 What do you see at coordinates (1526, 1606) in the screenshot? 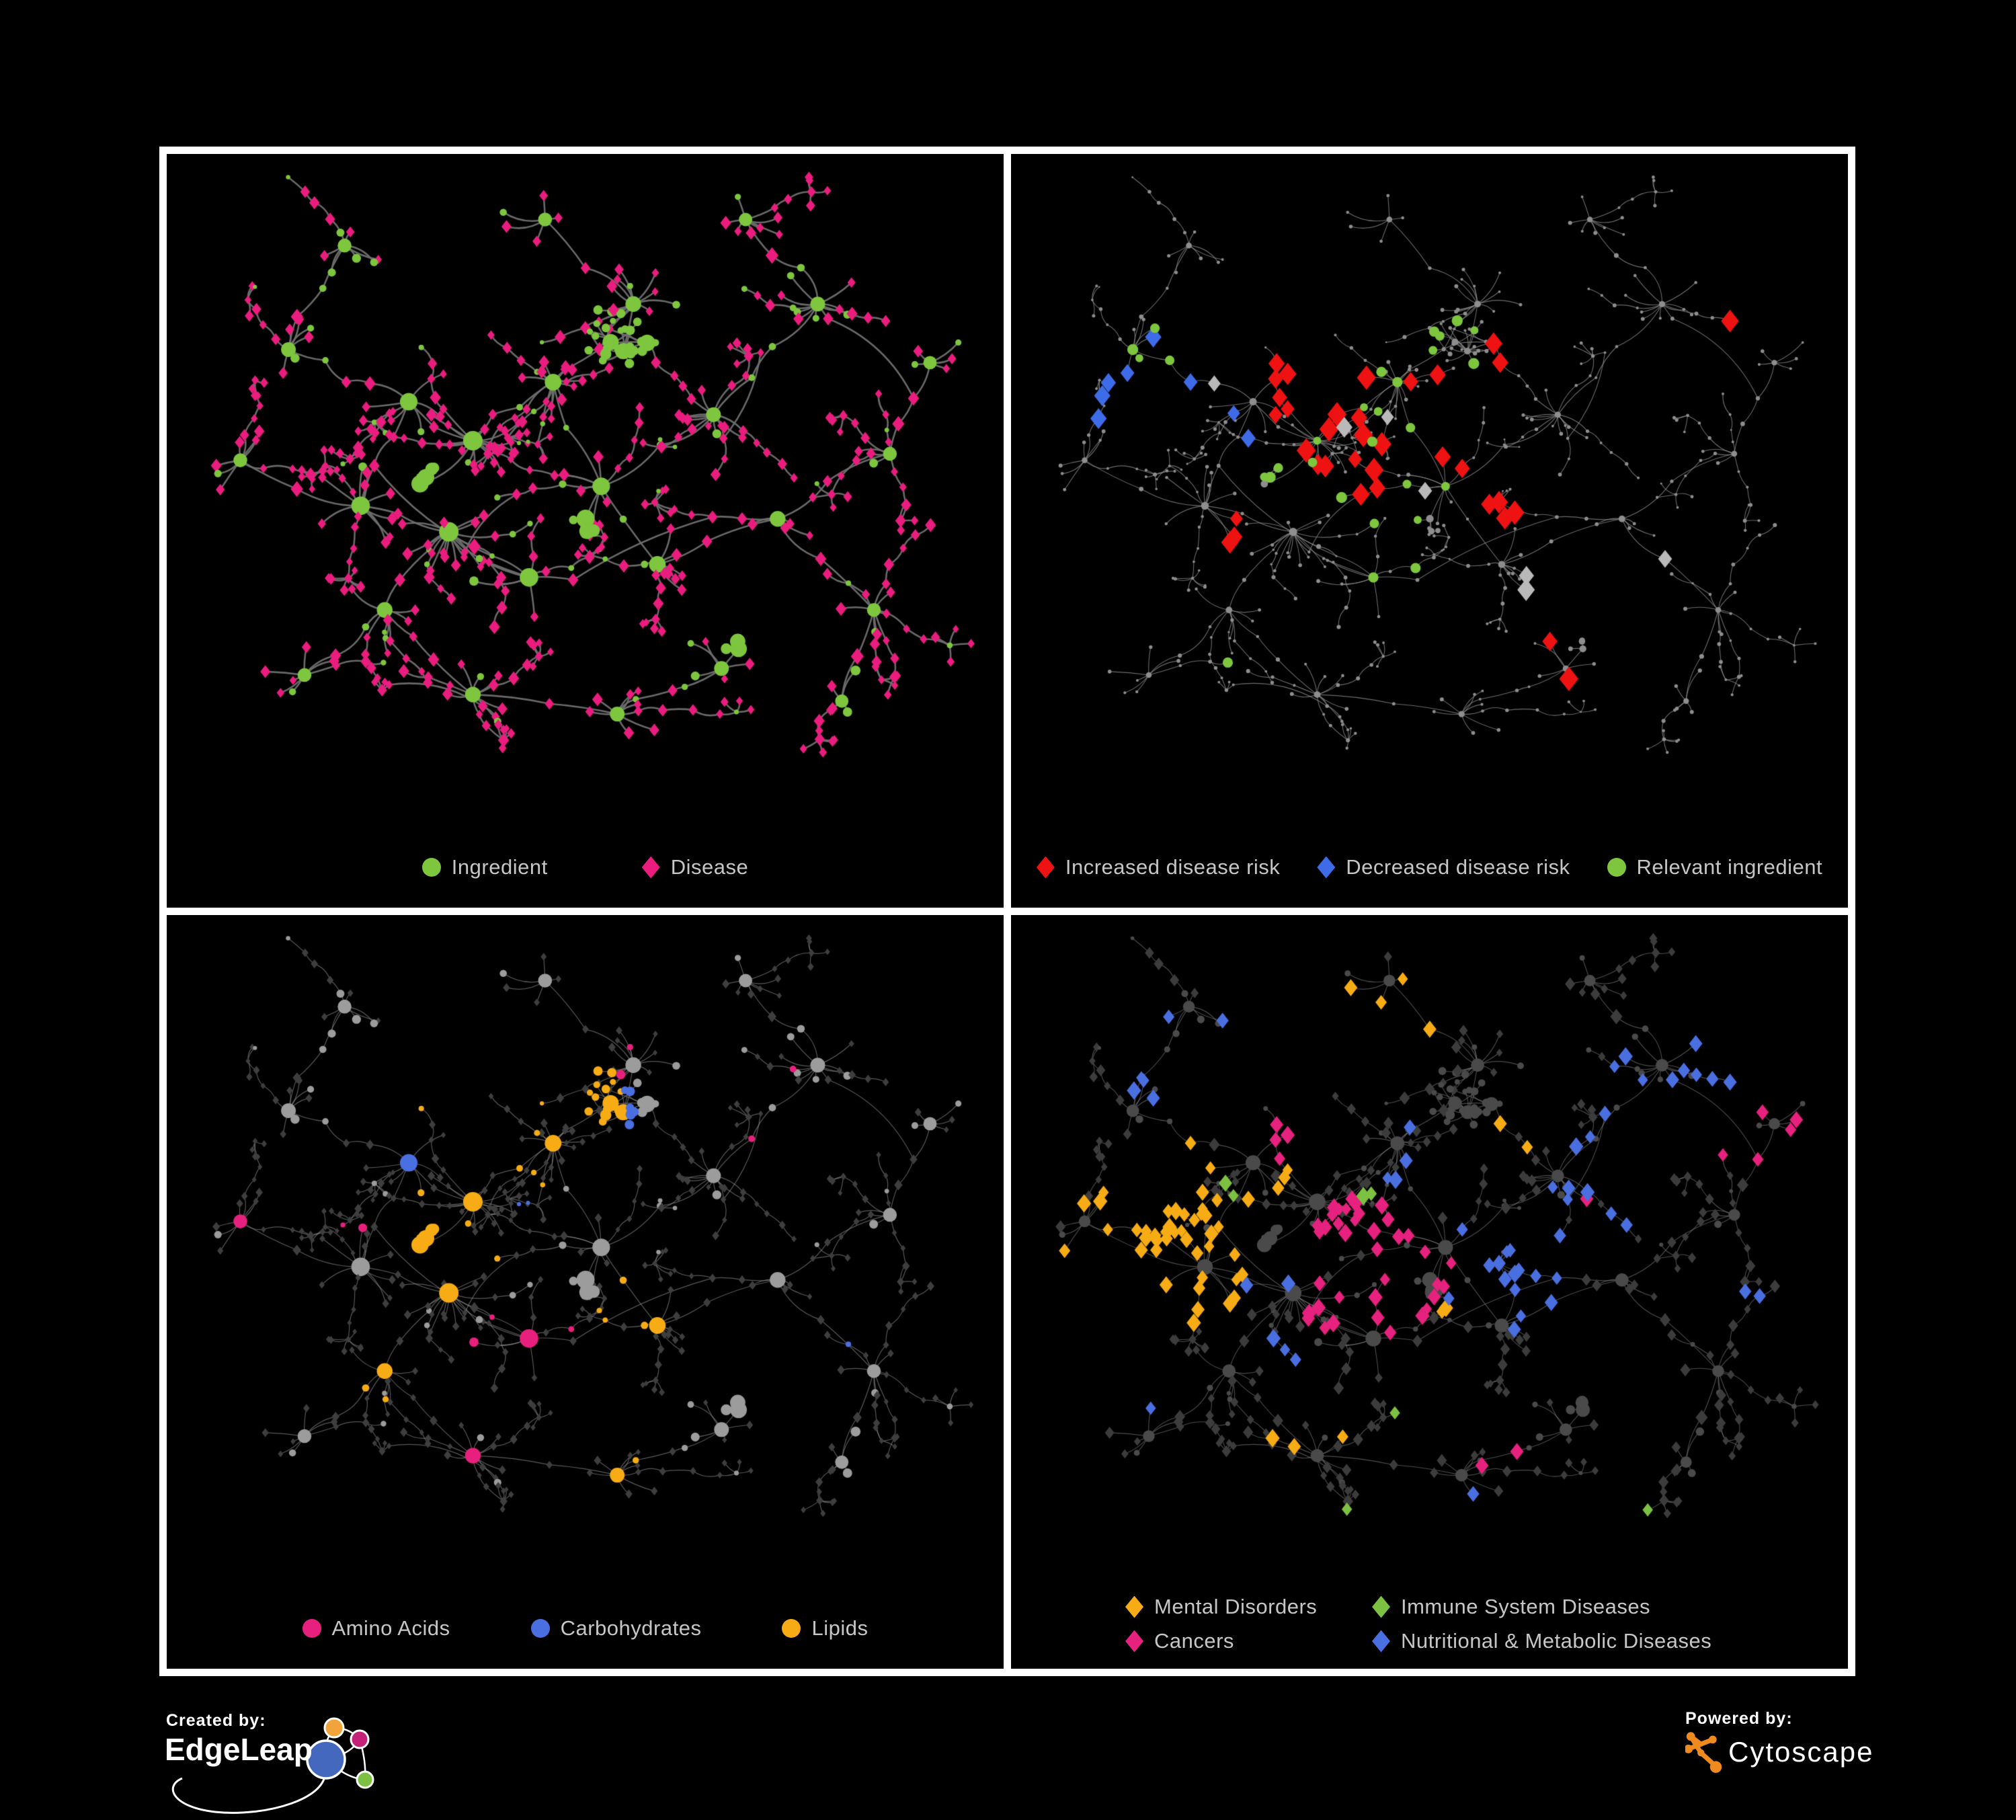
I see `legend-label: Immune System Diseases` at bounding box center [1526, 1606].